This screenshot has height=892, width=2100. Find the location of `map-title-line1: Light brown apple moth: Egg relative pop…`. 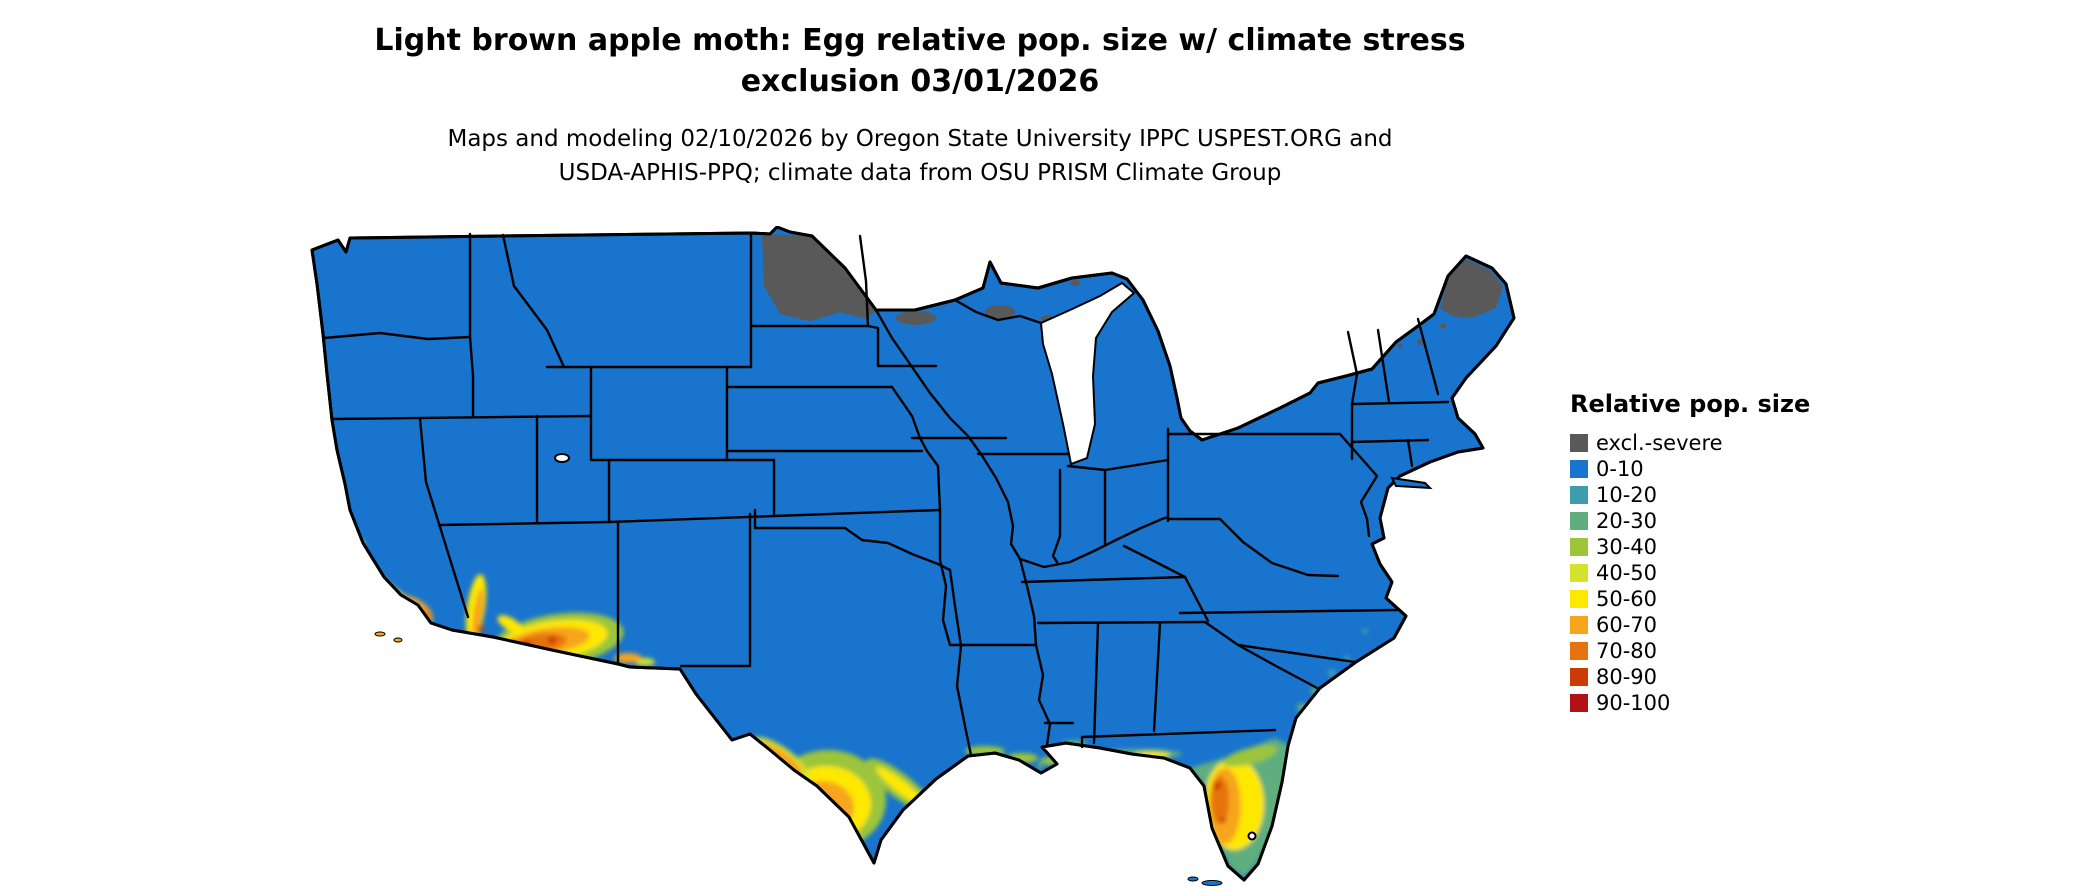

map-title-line1: Light brown apple moth: Egg relative pop… is located at coordinates (920, 40).